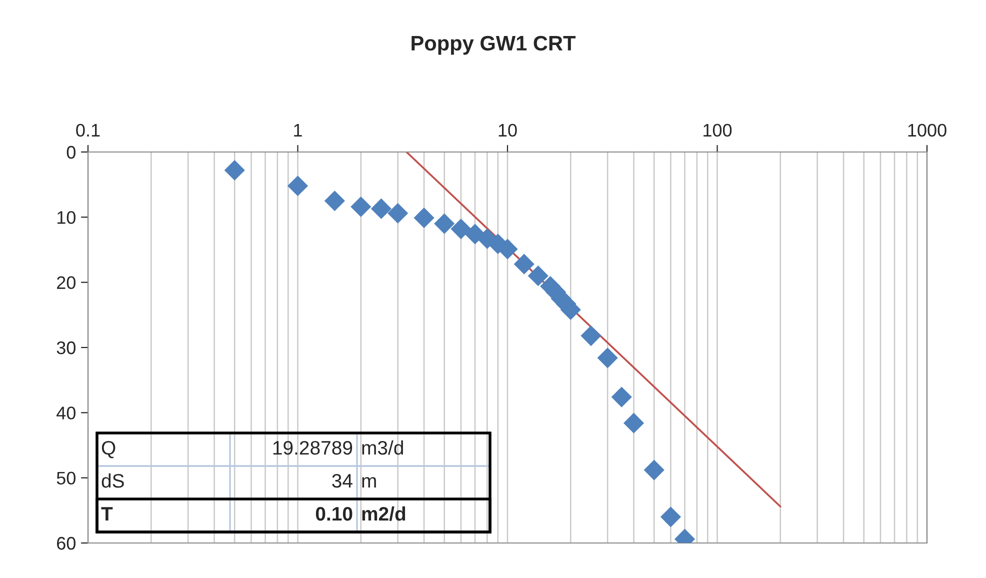  What do you see at coordinates (66, 413) in the screenshot?
I see `y-tick-label: 40` at bounding box center [66, 413].